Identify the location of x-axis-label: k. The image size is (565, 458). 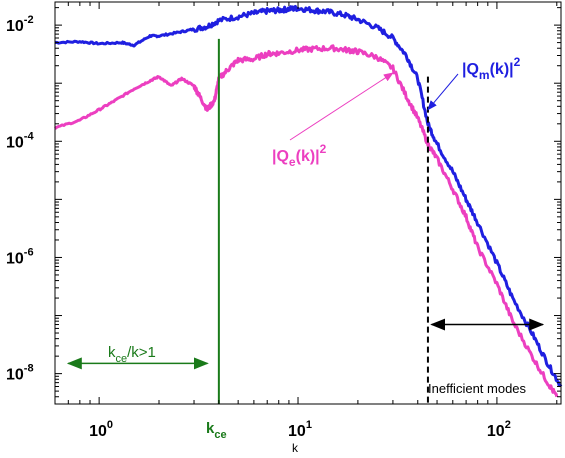
(295, 448).